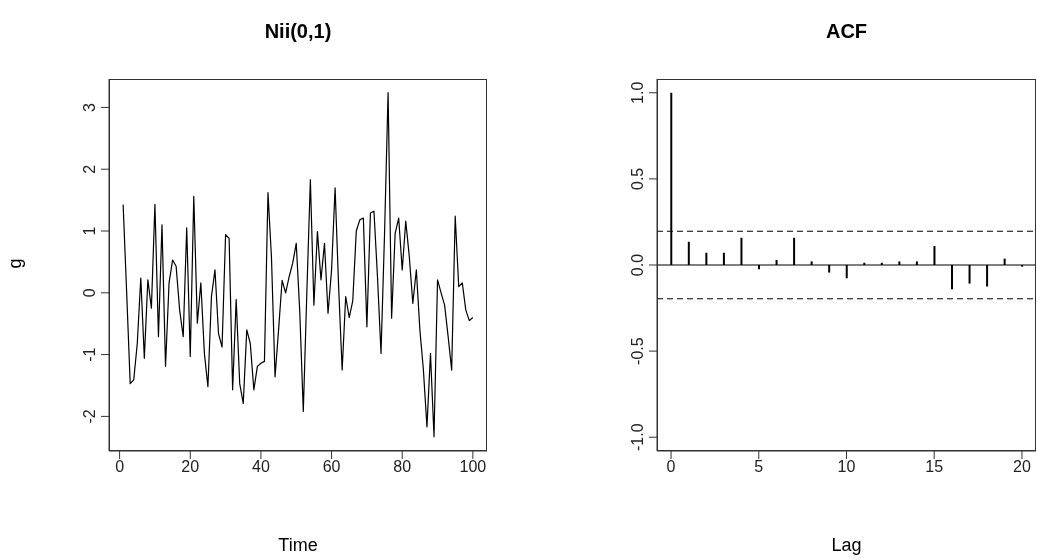  What do you see at coordinates (261, 467) in the screenshot?
I see `x-tick-label: 40` at bounding box center [261, 467].